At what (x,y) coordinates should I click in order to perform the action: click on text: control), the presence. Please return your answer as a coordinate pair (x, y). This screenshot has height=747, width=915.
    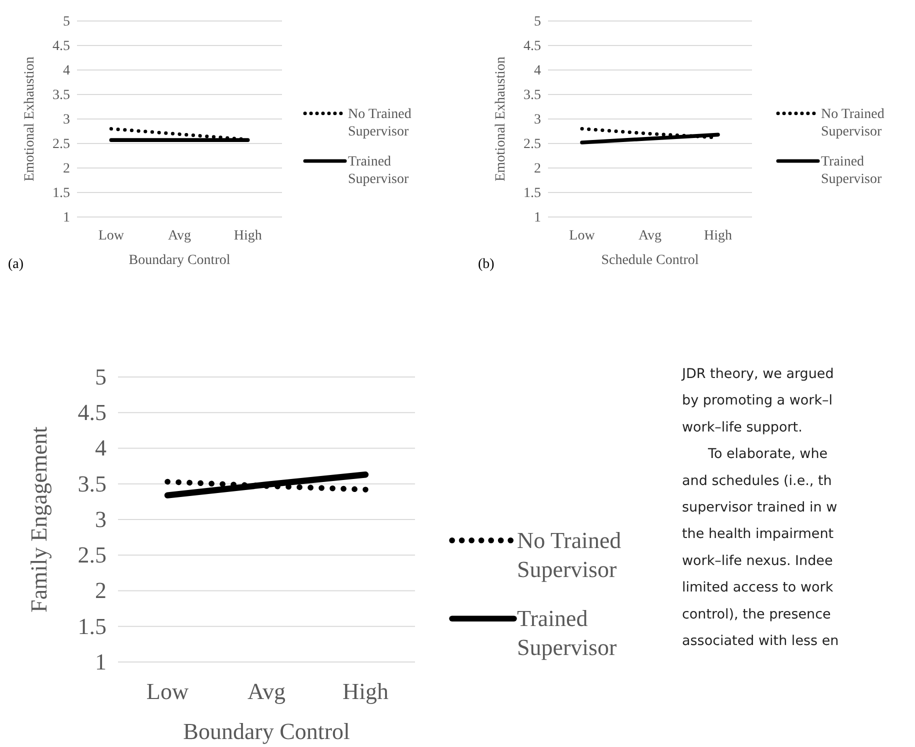
    Looking at the image, I should click on (756, 614).